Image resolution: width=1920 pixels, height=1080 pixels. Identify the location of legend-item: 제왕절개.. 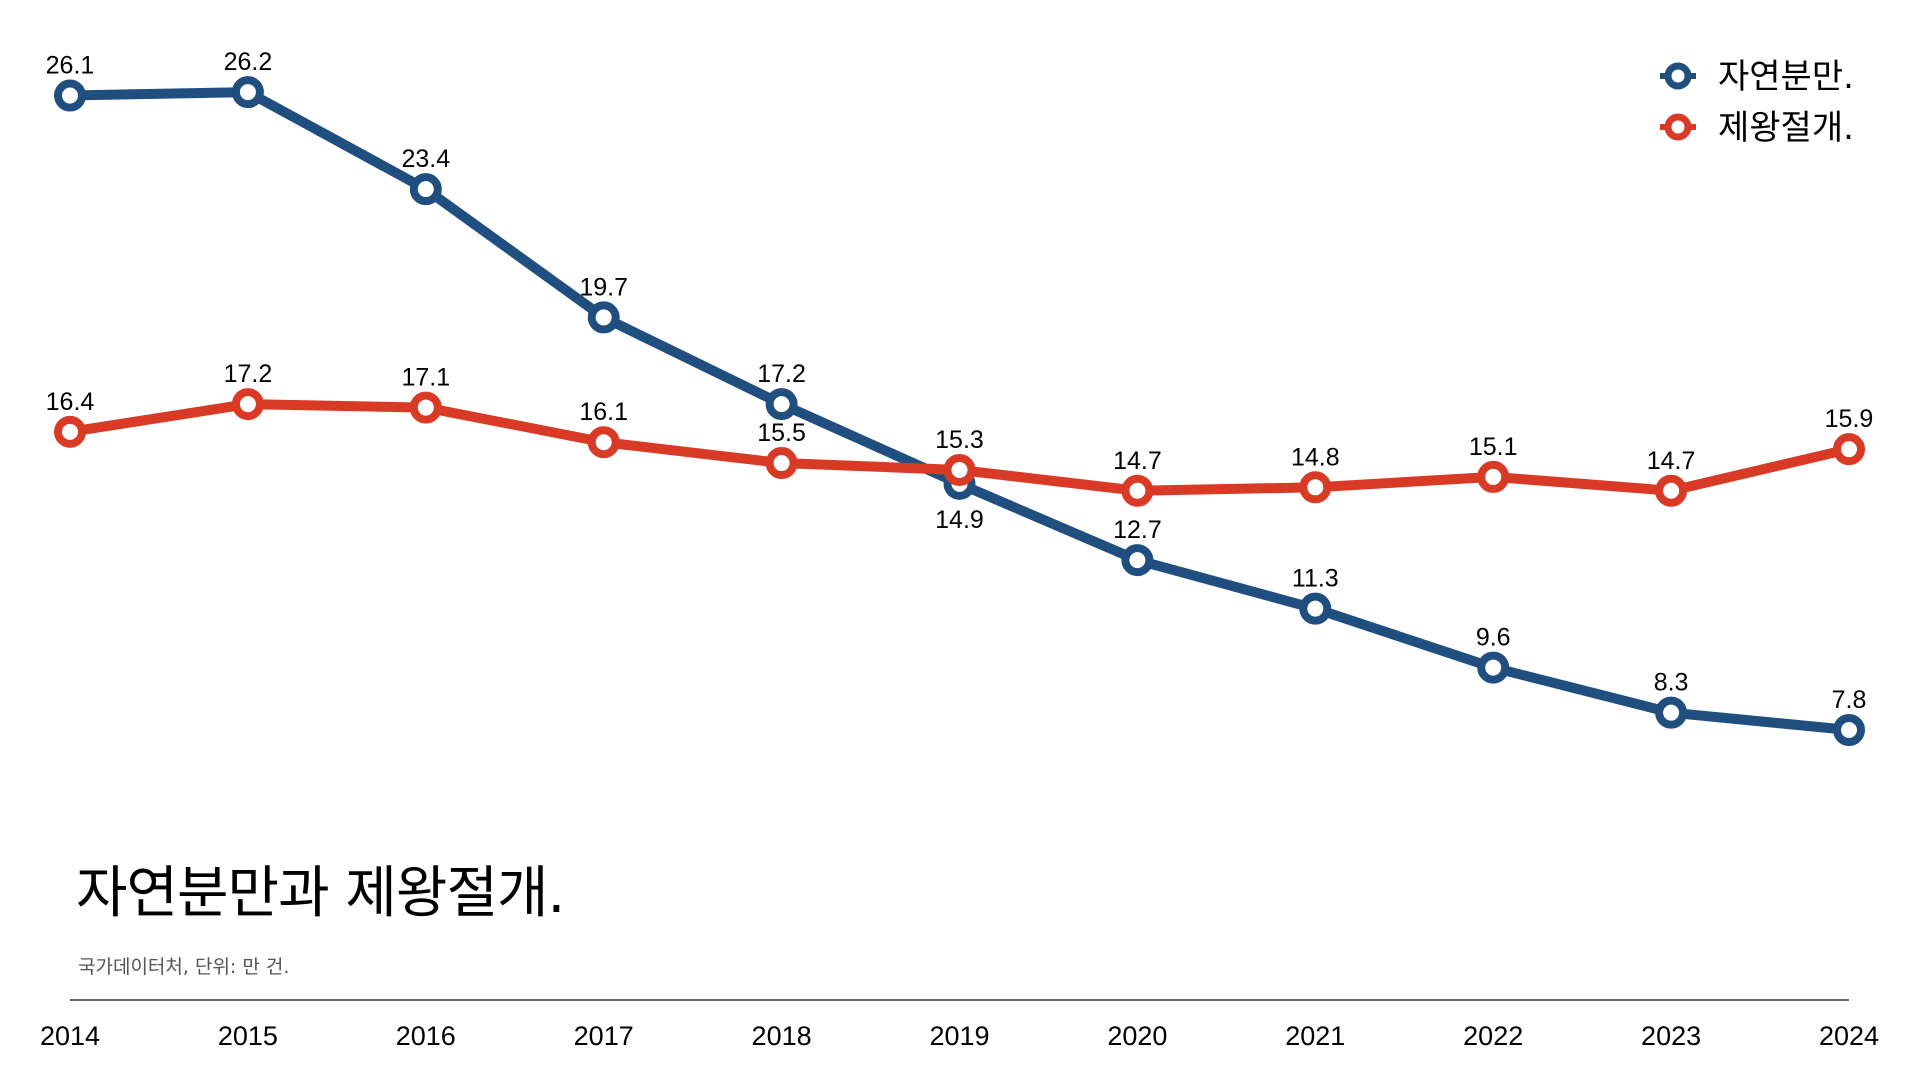
(1757, 128).